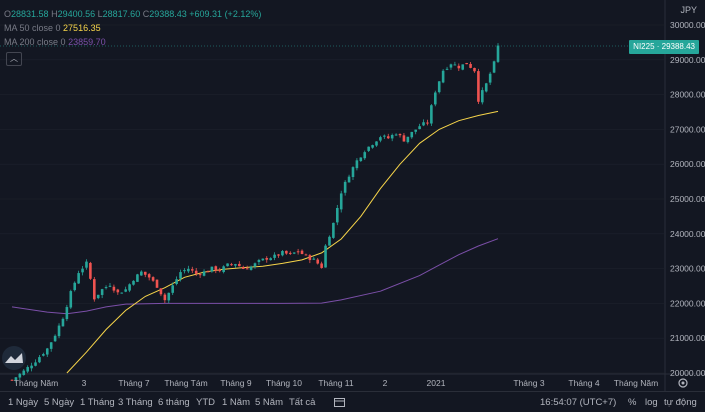  I want to click on price-axis-label: 26000.00, so click(687, 164).